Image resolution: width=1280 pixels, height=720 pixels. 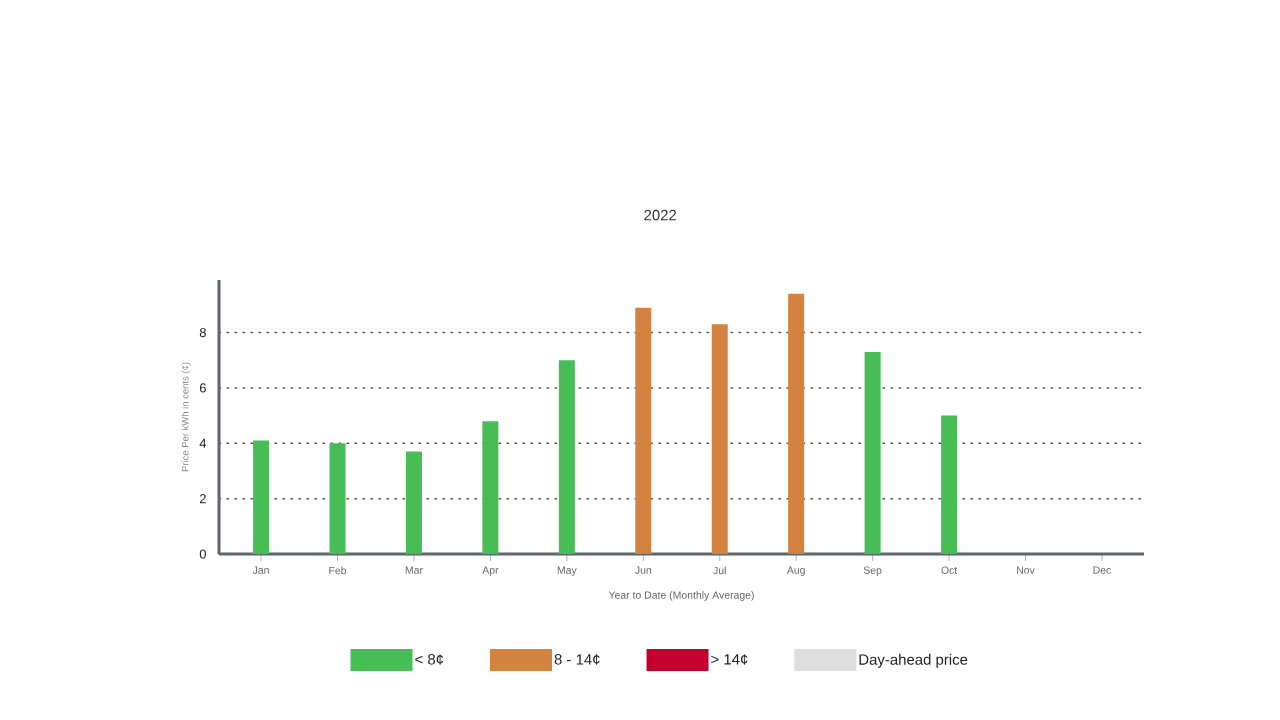 I want to click on x-tick-label: Aug, so click(x=795, y=571).